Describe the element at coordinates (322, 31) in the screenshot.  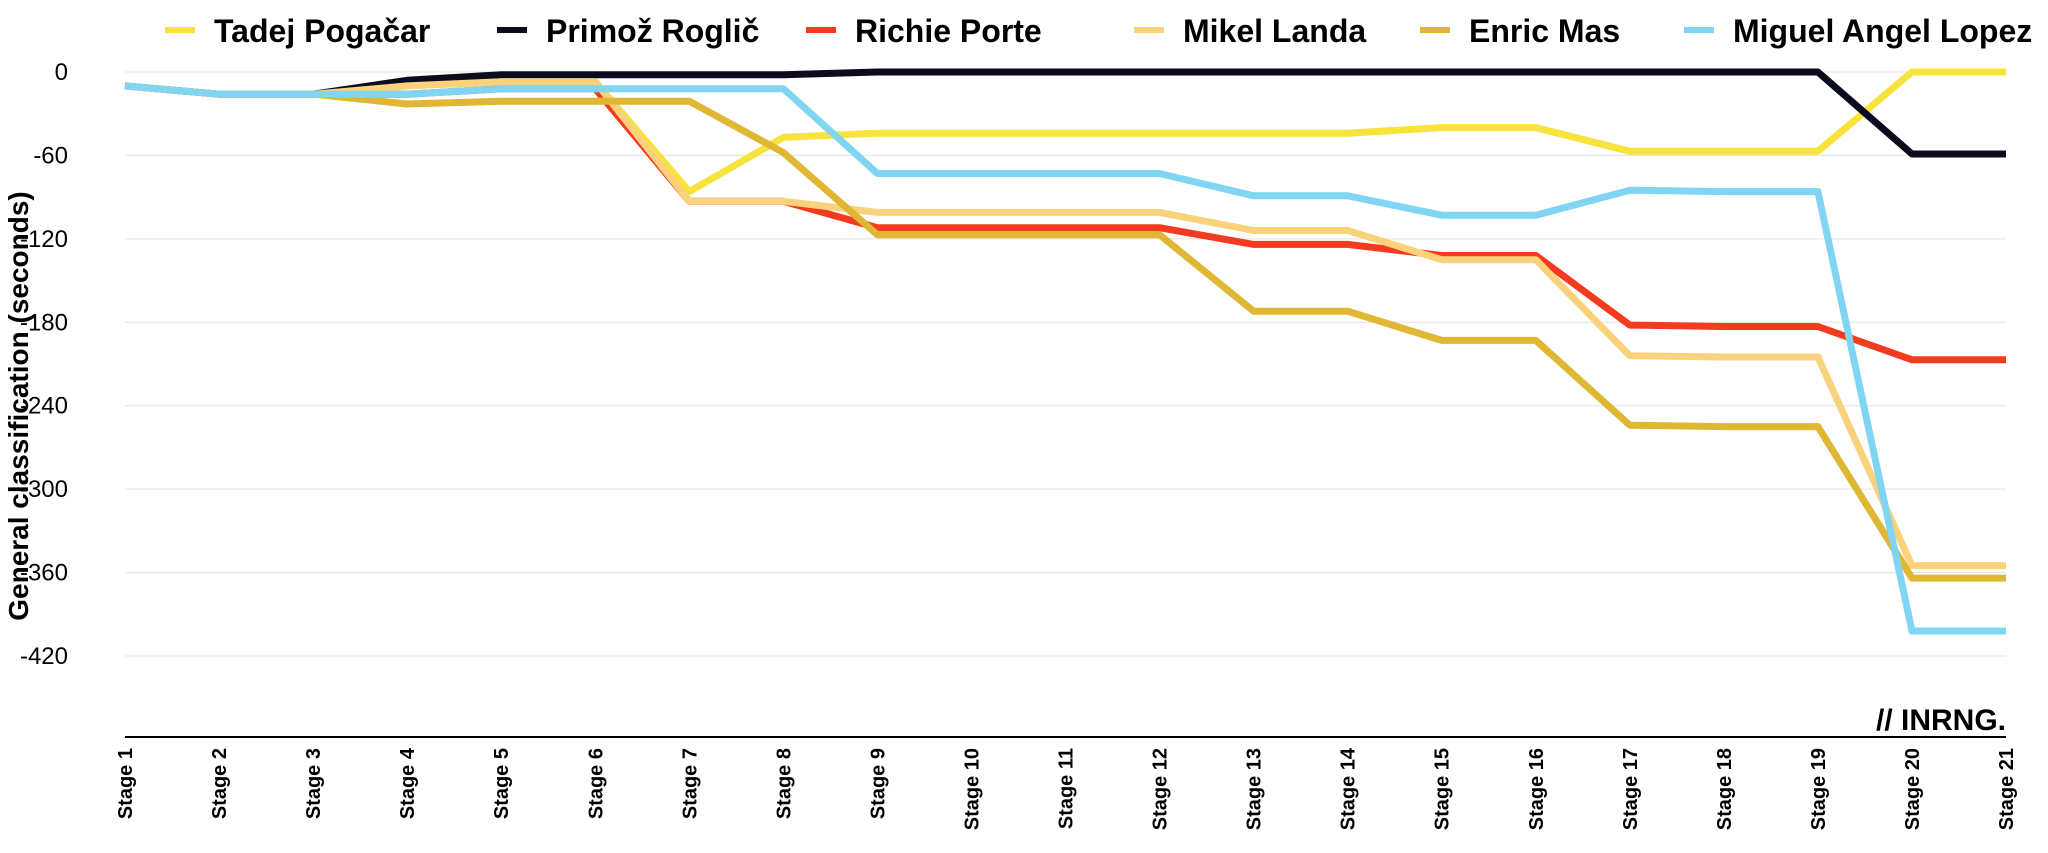
I see `legend-label: Tadej Pogačar` at that location.